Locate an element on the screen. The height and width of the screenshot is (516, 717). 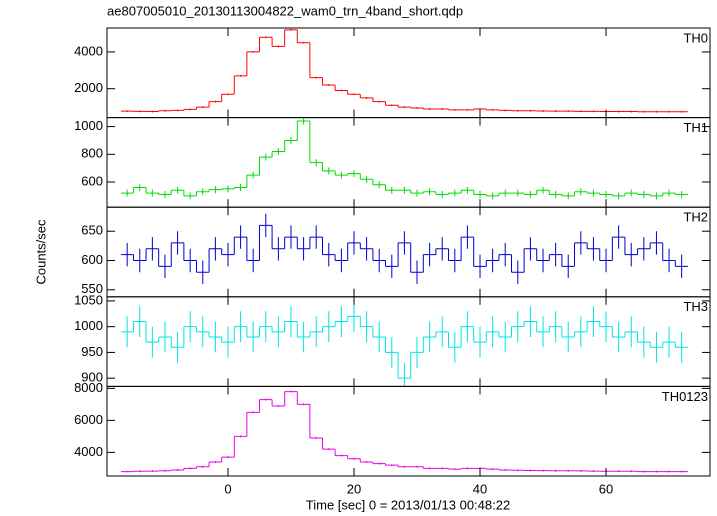
x-tick-label: 40 is located at coordinates (480, 488).